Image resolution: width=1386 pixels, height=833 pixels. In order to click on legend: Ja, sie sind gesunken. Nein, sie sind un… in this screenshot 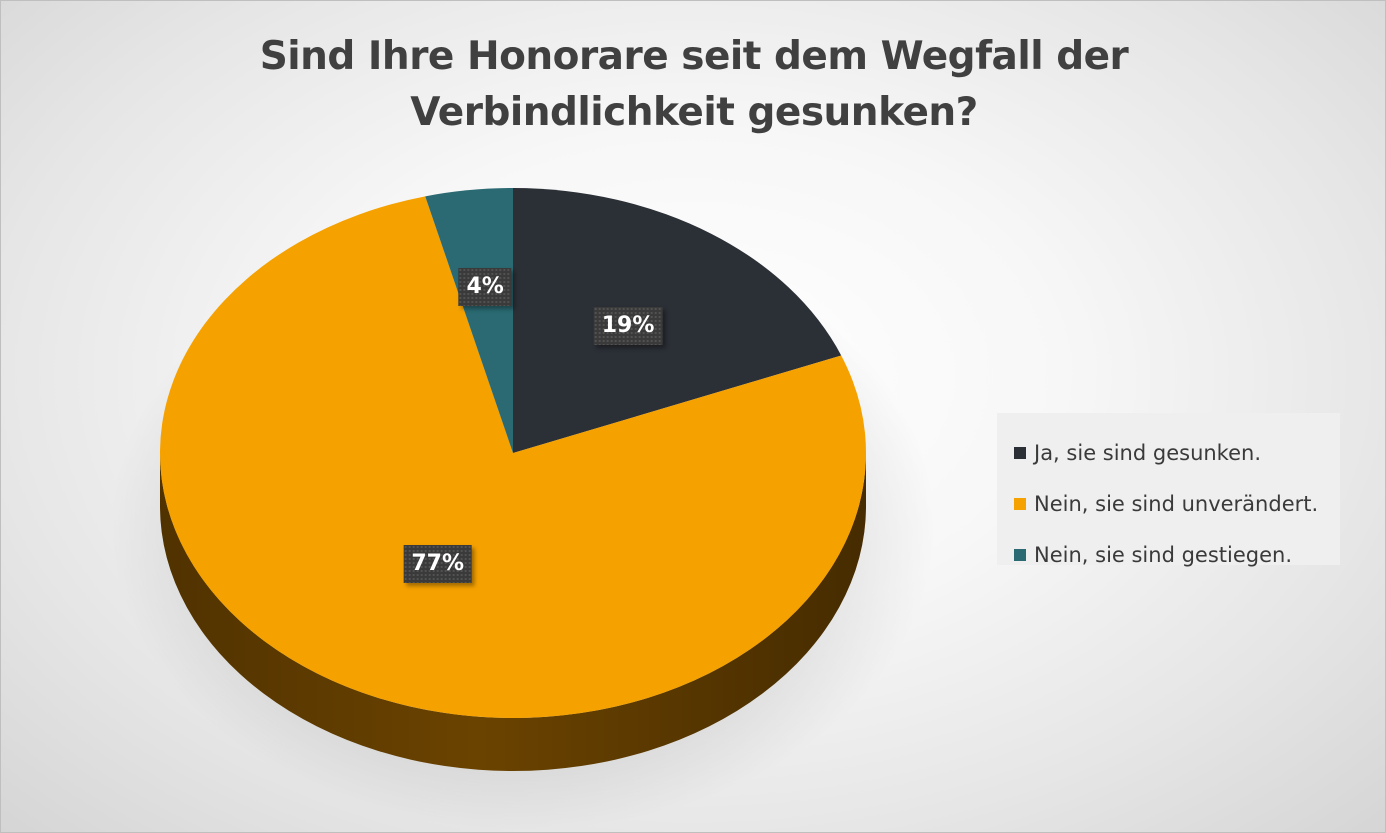, I will do `click(1168, 490)`.